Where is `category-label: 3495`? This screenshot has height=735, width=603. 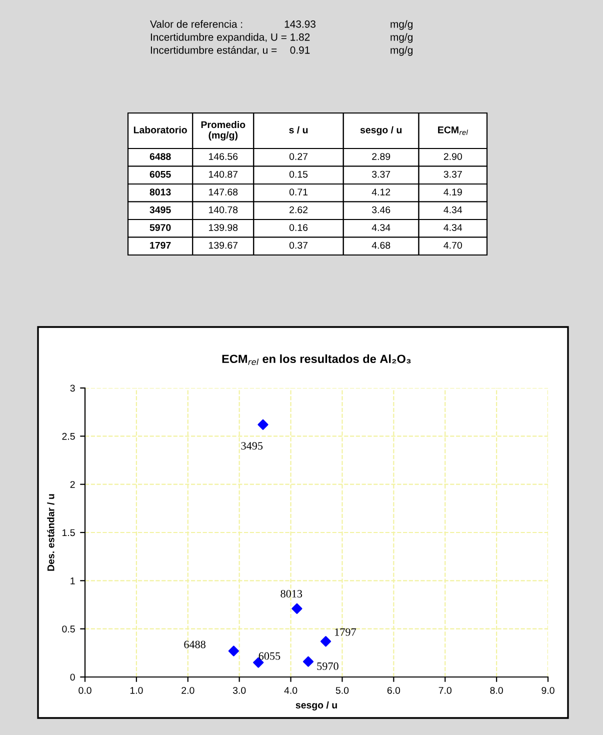
category-label: 3495 is located at coordinates (160, 210).